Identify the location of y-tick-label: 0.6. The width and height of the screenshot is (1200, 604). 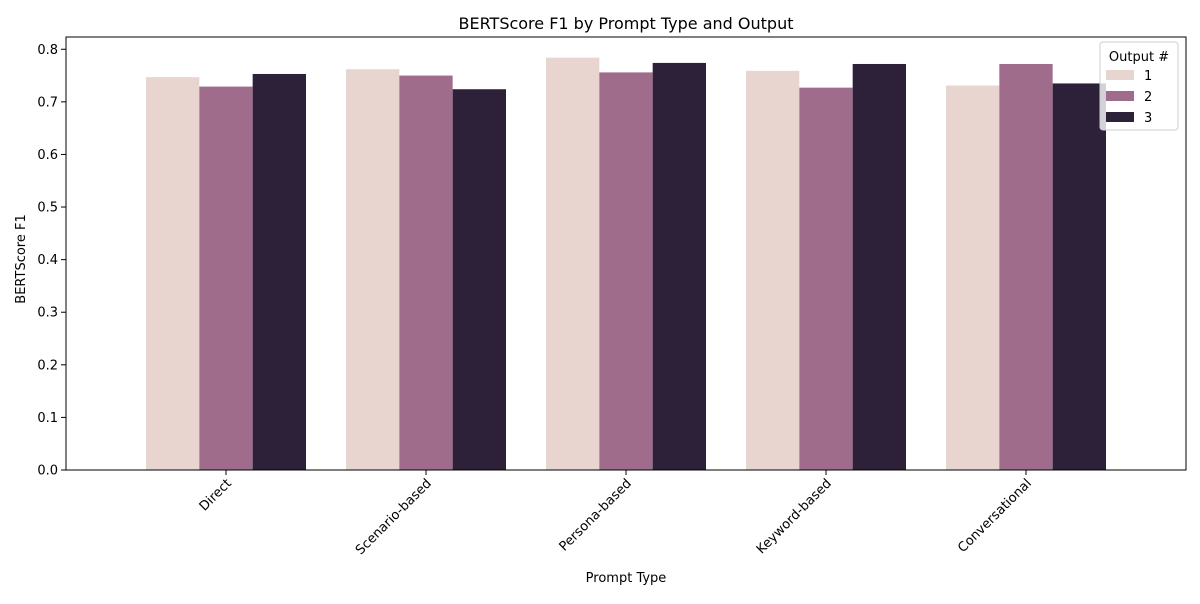
(47, 155).